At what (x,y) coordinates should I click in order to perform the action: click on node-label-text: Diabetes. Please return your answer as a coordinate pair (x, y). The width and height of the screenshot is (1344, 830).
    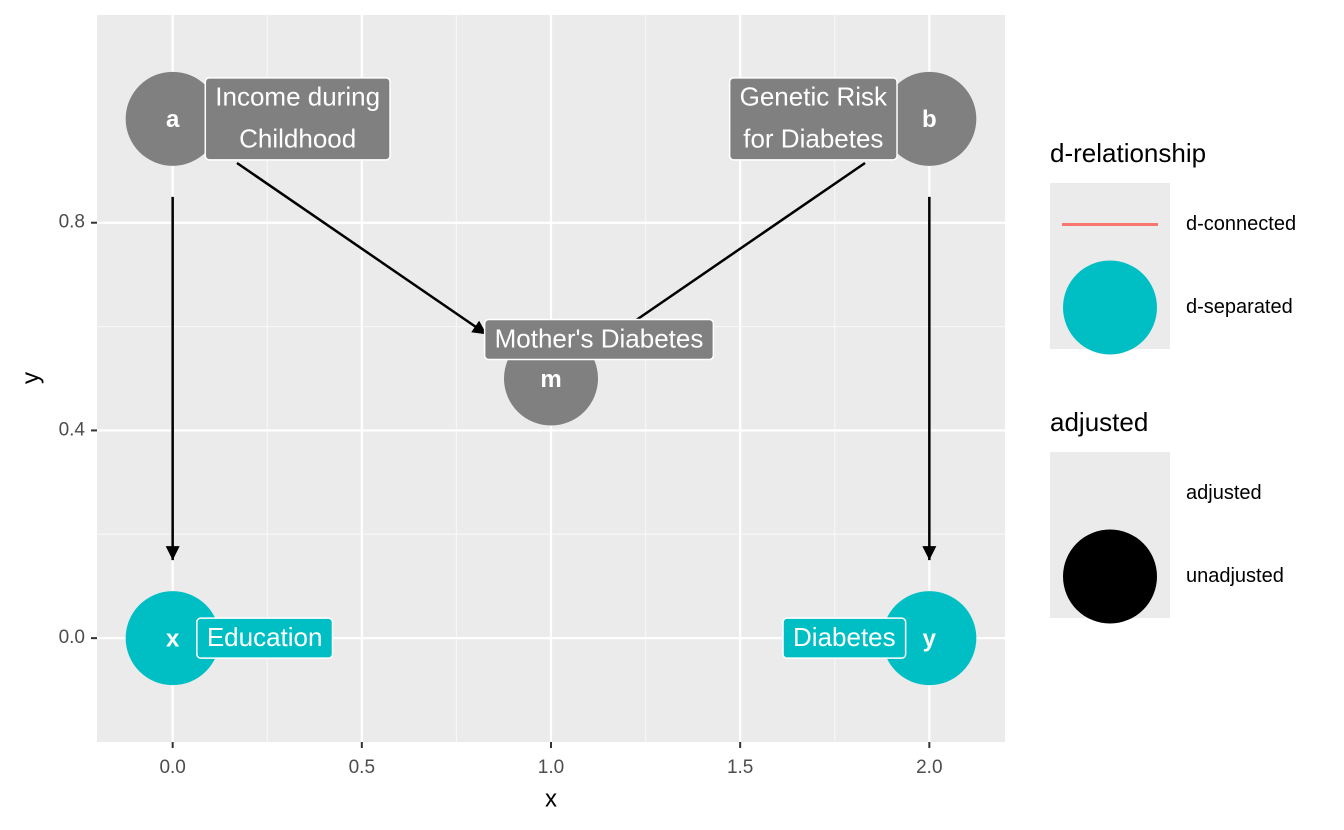
    Looking at the image, I should click on (844, 637).